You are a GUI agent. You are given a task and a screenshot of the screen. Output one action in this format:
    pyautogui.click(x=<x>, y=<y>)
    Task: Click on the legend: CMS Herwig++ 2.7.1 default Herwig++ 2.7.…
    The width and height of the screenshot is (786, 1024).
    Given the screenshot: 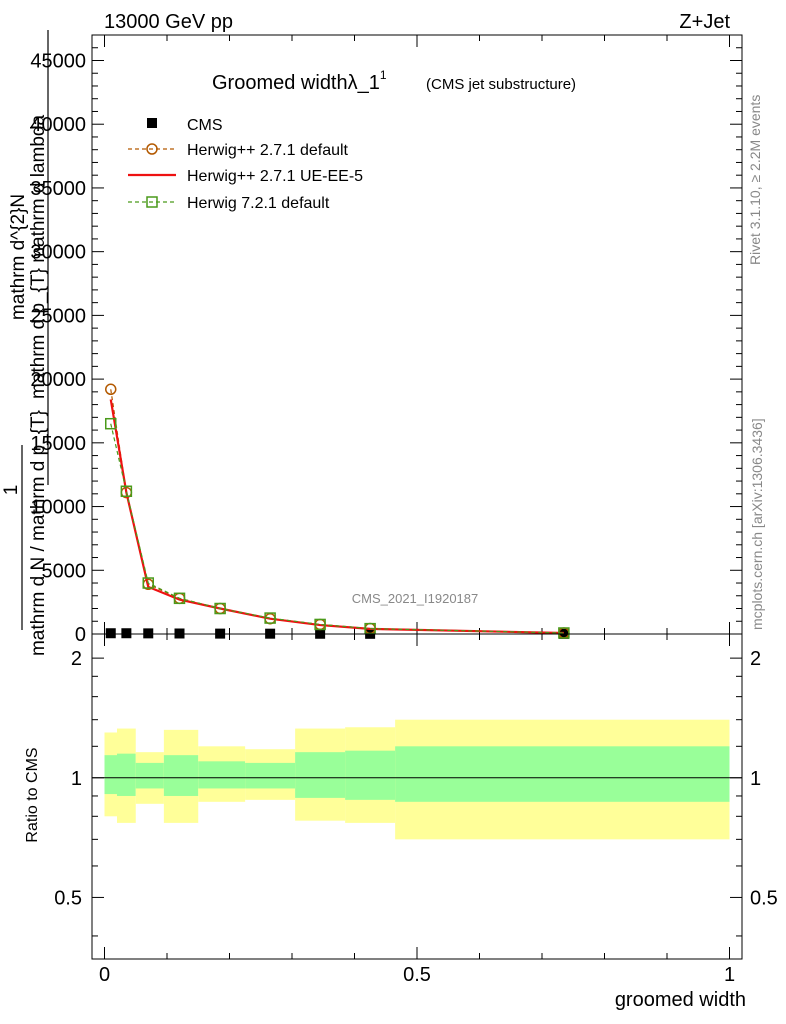 What is the action you would take?
    pyautogui.click(x=245, y=164)
    